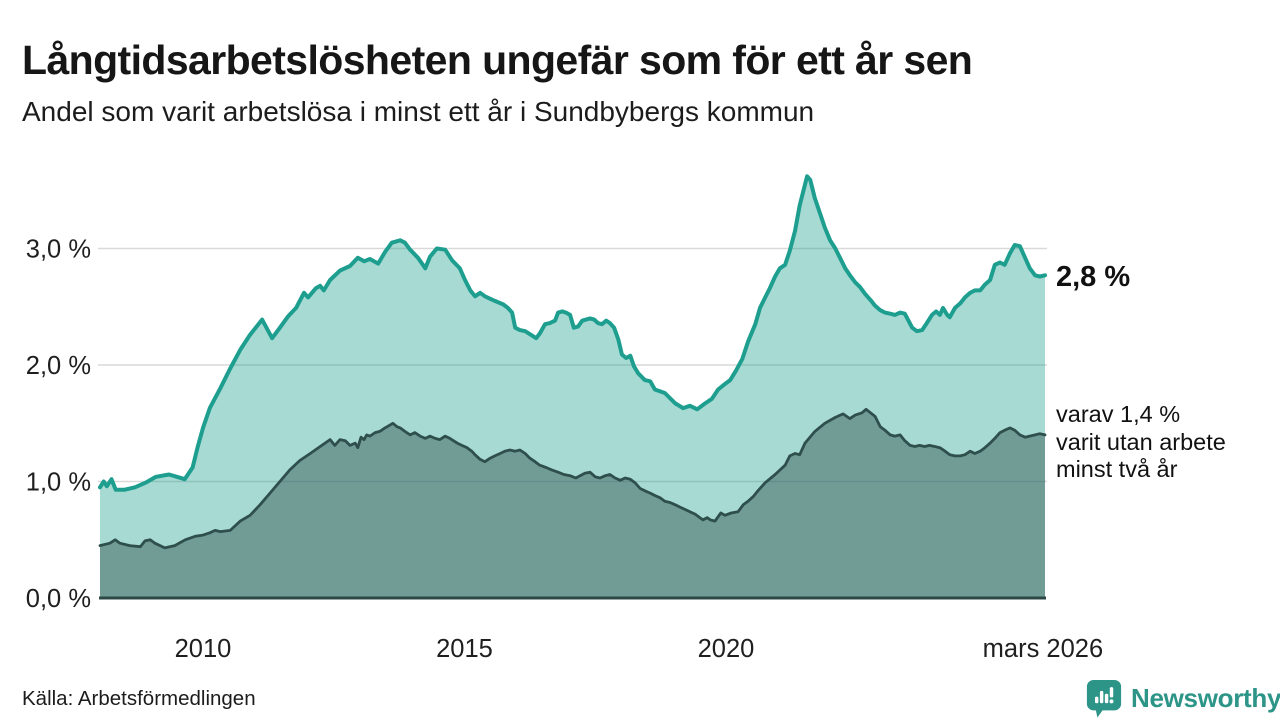  What do you see at coordinates (464, 649) in the screenshot?
I see `svg-text: 2015` at bounding box center [464, 649].